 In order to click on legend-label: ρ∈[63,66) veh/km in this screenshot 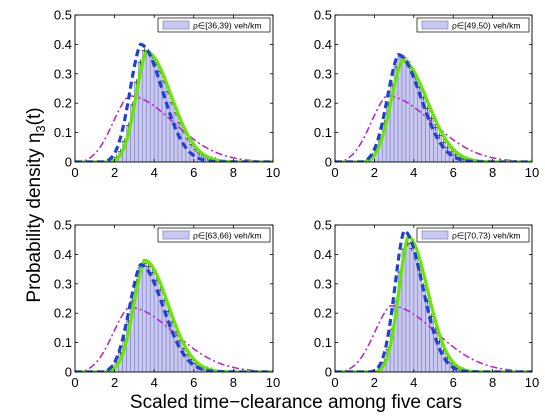, I will do `click(227, 236)`.